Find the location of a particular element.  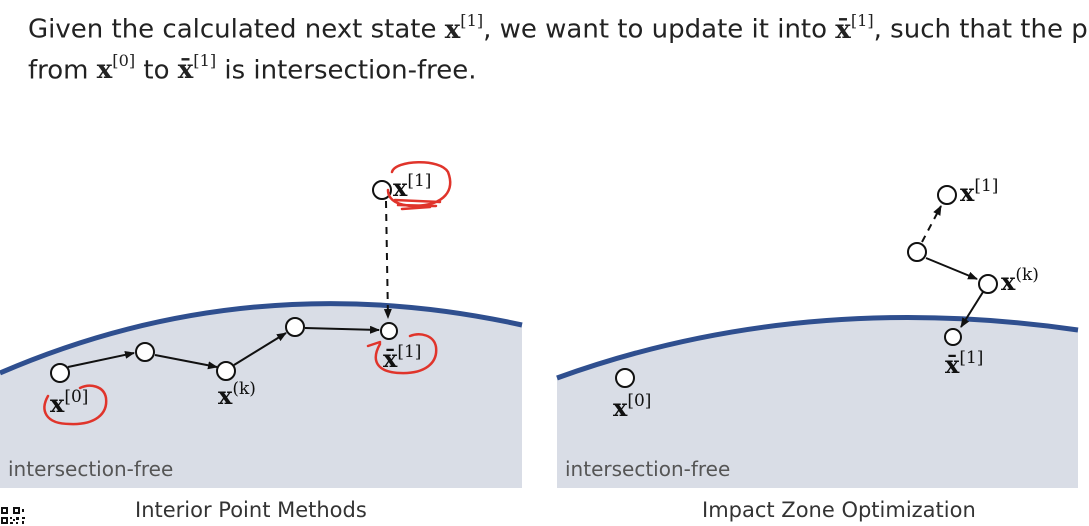

right-label-x1: x[1] is located at coordinates (979, 191).